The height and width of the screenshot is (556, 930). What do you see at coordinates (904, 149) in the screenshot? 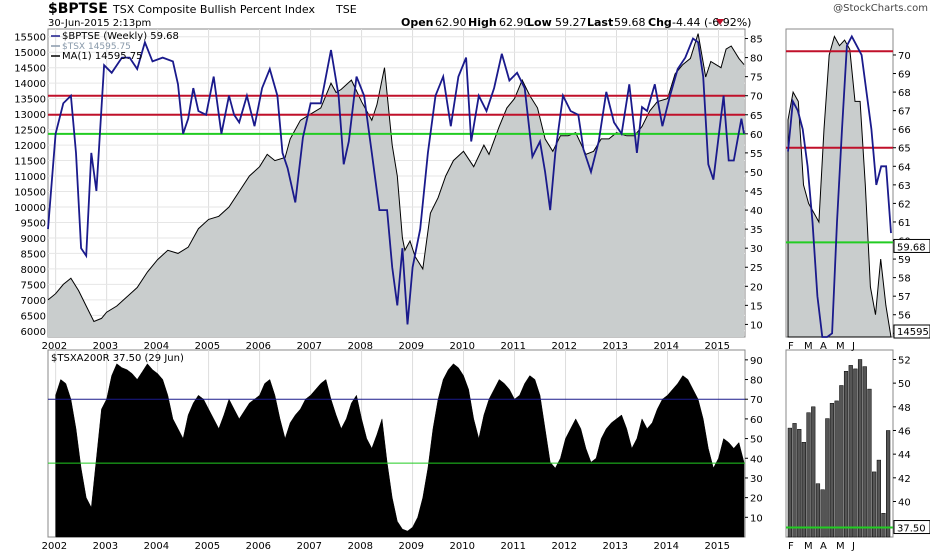
I see `inset-y-tick-label: 65` at bounding box center [904, 149].